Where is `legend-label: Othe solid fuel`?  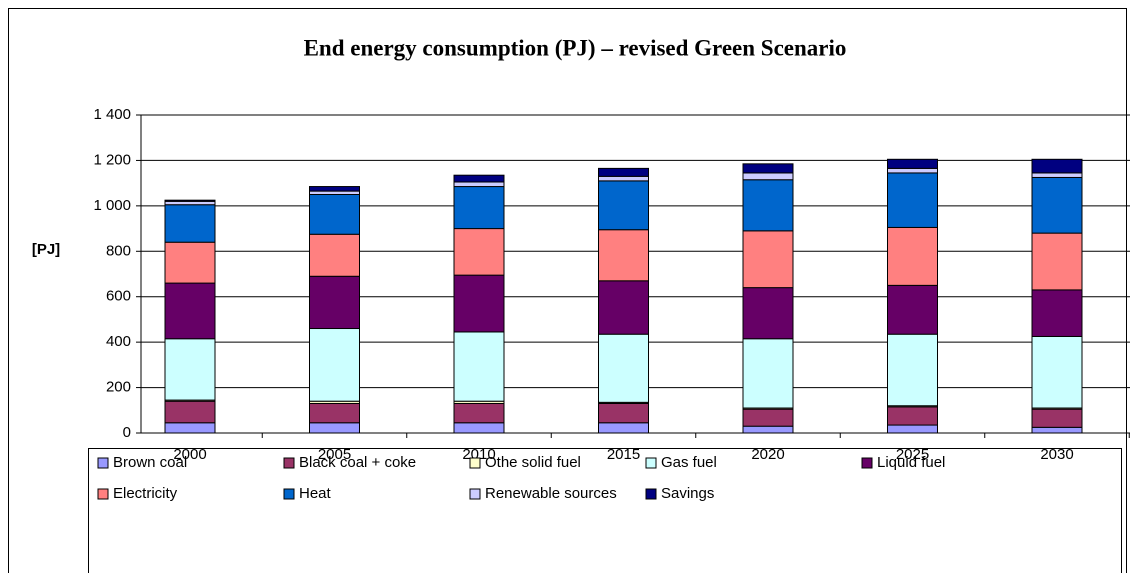
legend-label: Othe solid fuel is located at coordinates (533, 462).